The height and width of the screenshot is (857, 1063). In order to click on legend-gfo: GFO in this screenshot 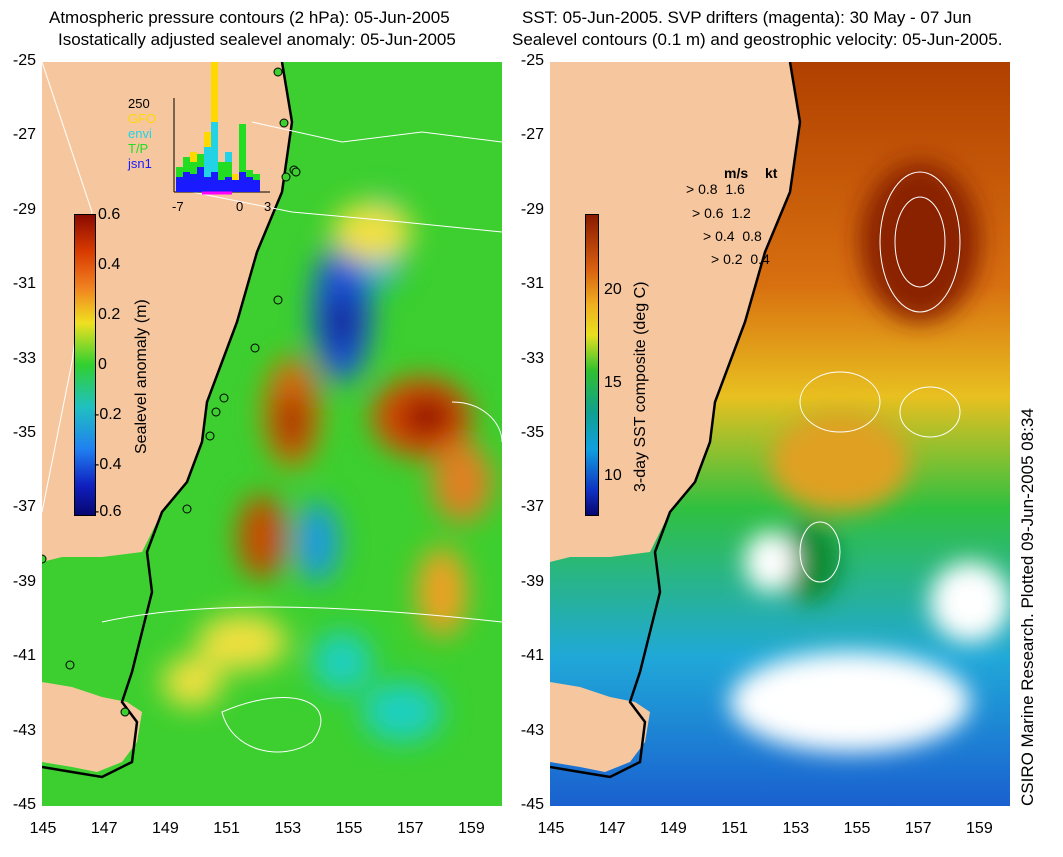, I will do `click(142, 118)`.